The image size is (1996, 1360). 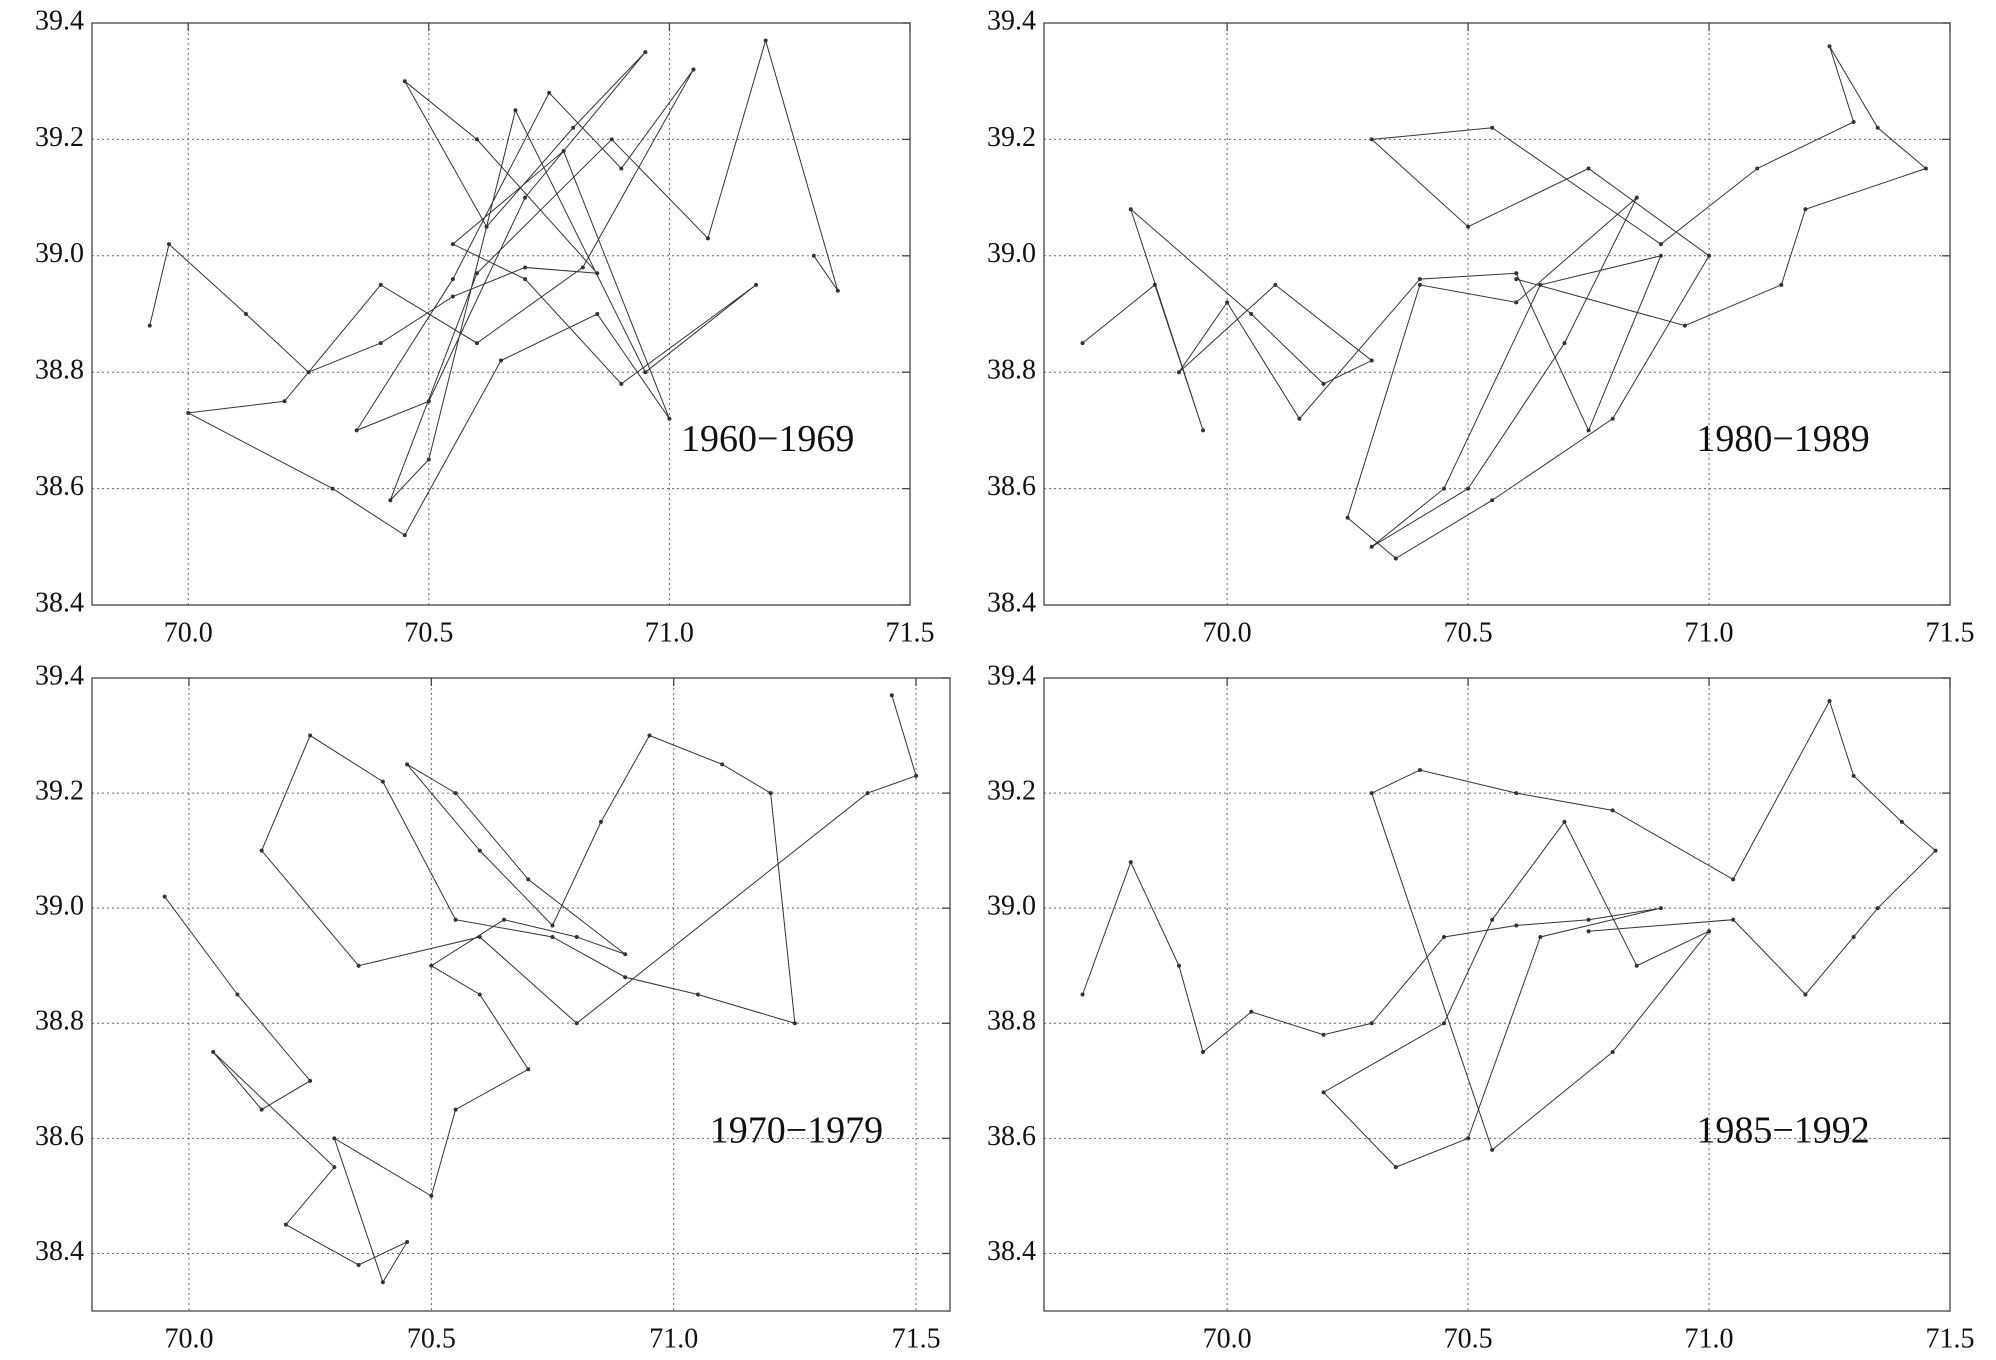 What do you see at coordinates (59, 906) in the screenshot?
I see `y-tick-label: 39.0` at bounding box center [59, 906].